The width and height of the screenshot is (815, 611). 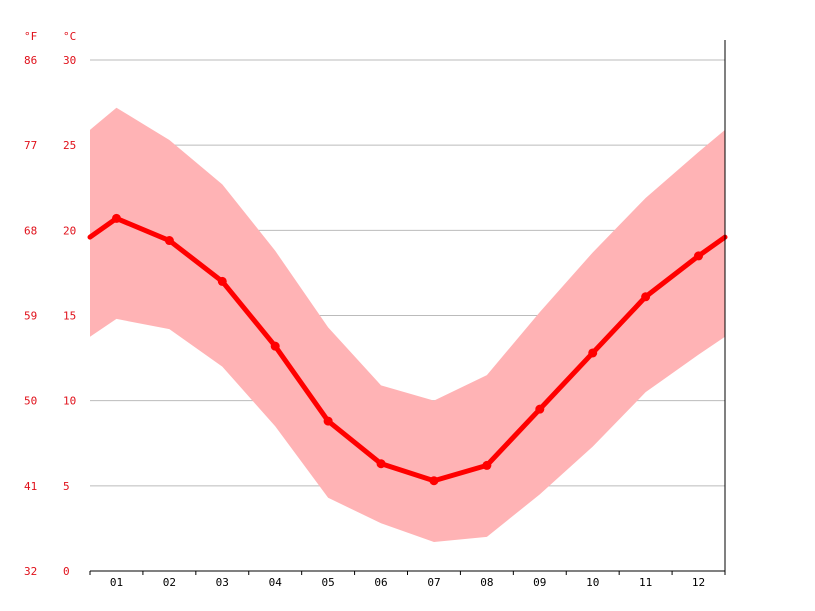 What do you see at coordinates (69, 145) in the screenshot?
I see `y-tick-label-celsius: 25` at bounding box center [69, 145].